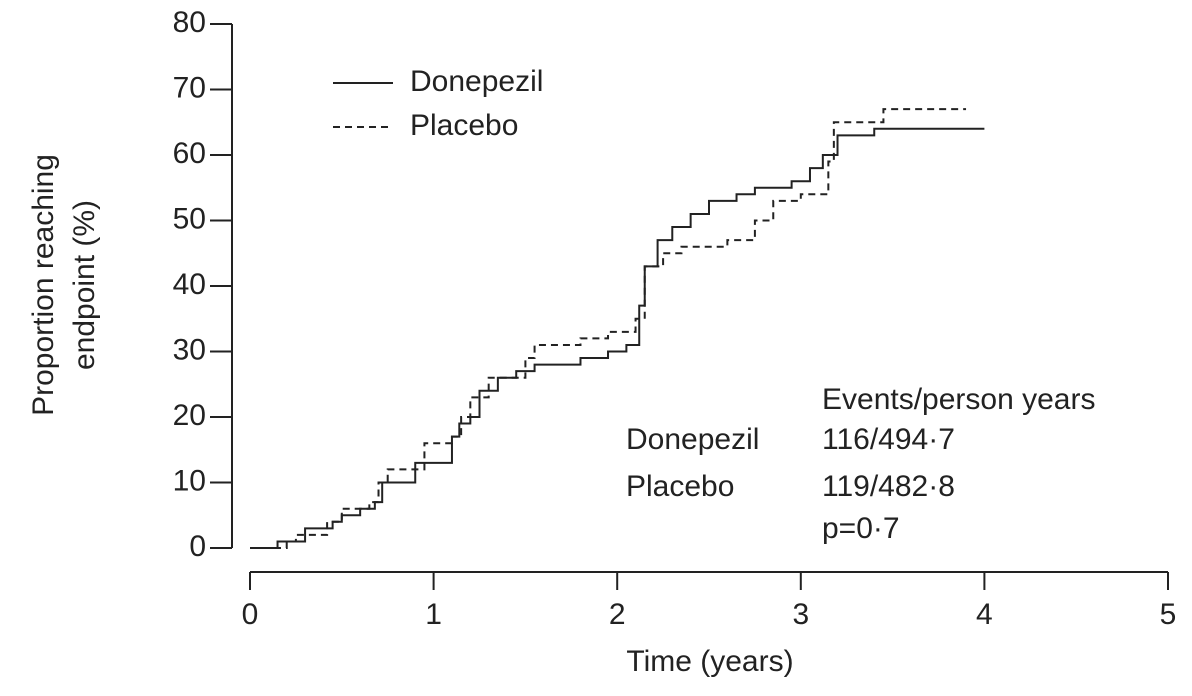  Describe the element at coordinates (189, 153) in the screenshot. I see `y-tick-label: 60` at that location.